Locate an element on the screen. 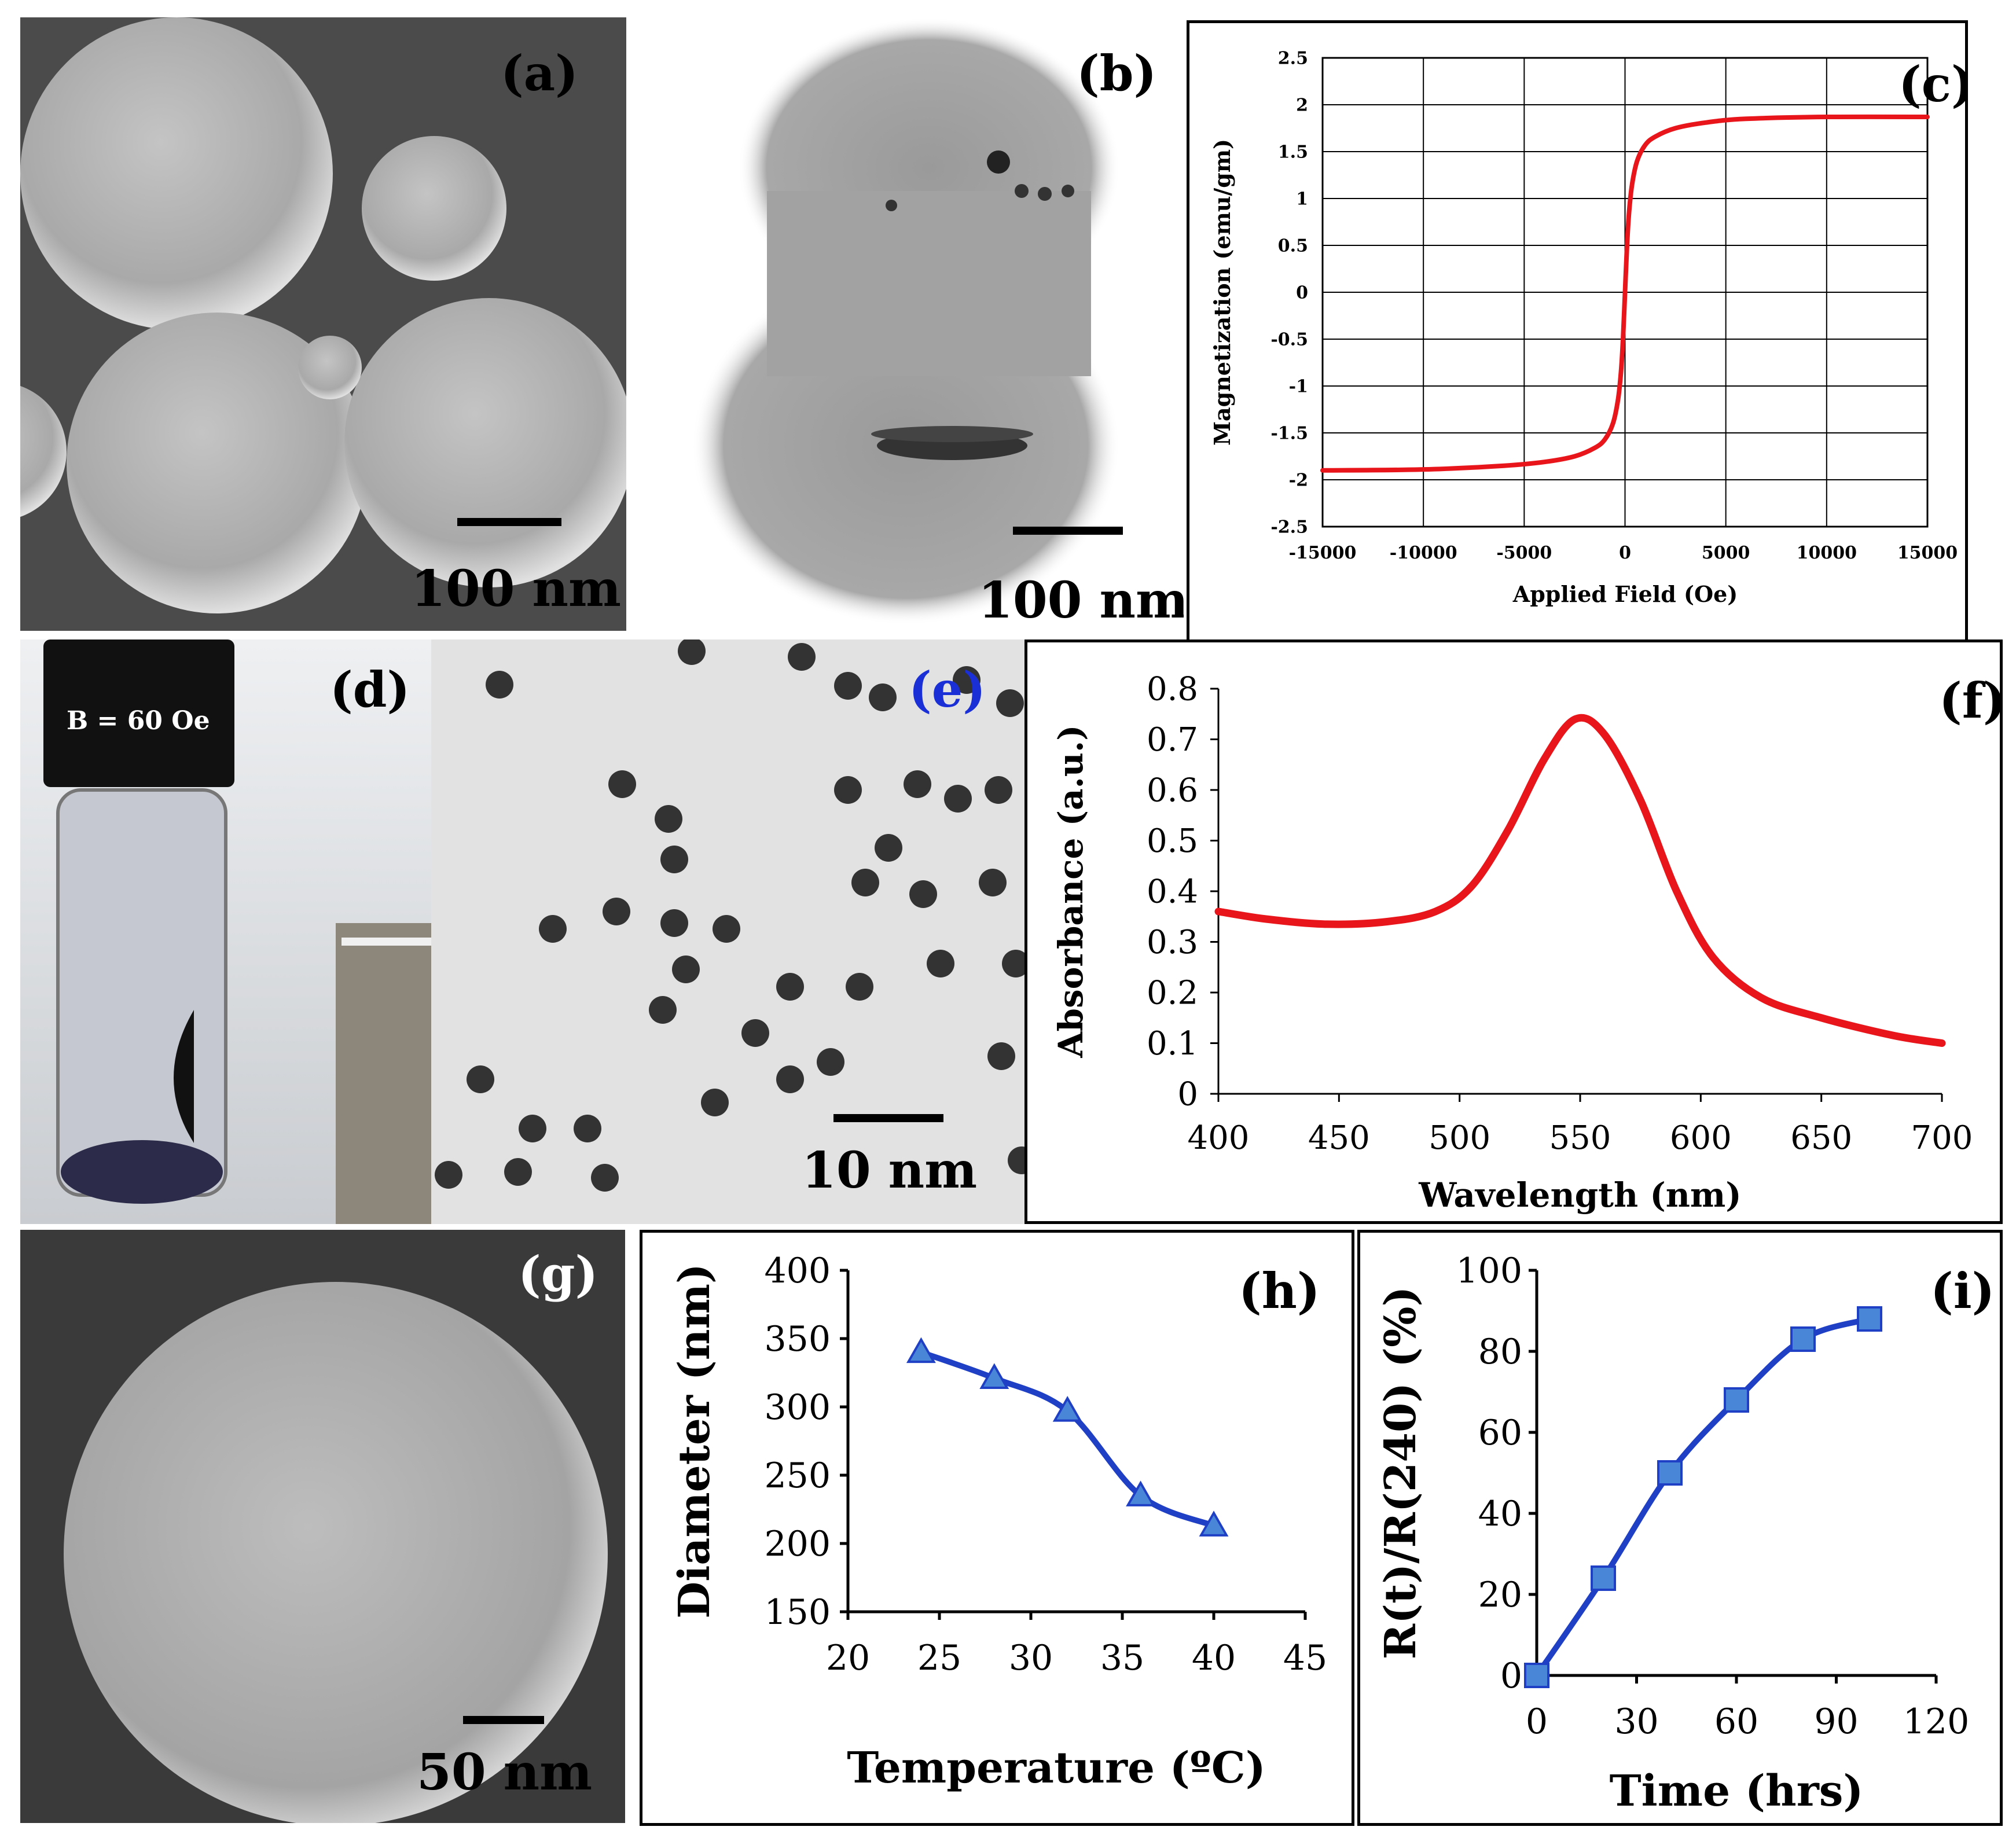  y-tick-label: 20 is located at coordinates (1500, 1595).